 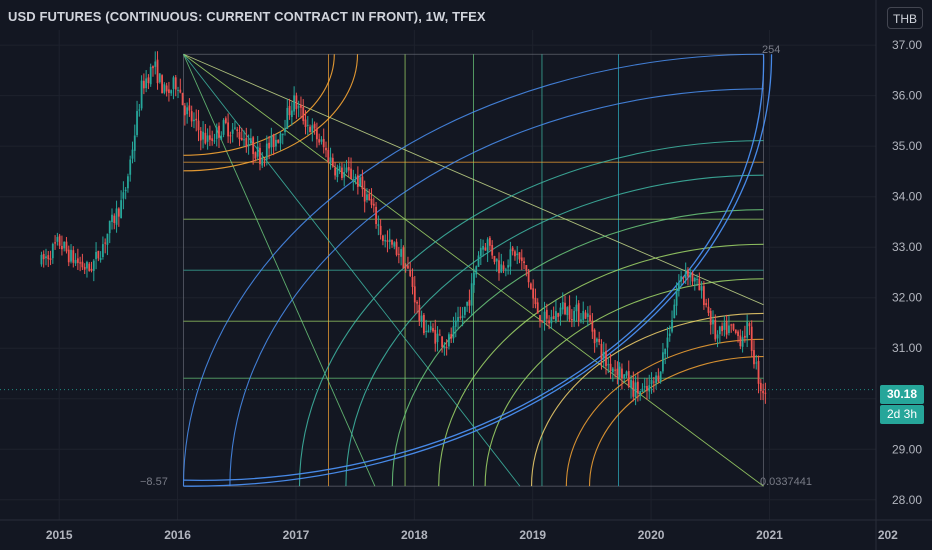 What do you see at coordinates (907, 146) in the screenshot?
I see `price-tick-label: 35.00` at bounding box center [907, 146].